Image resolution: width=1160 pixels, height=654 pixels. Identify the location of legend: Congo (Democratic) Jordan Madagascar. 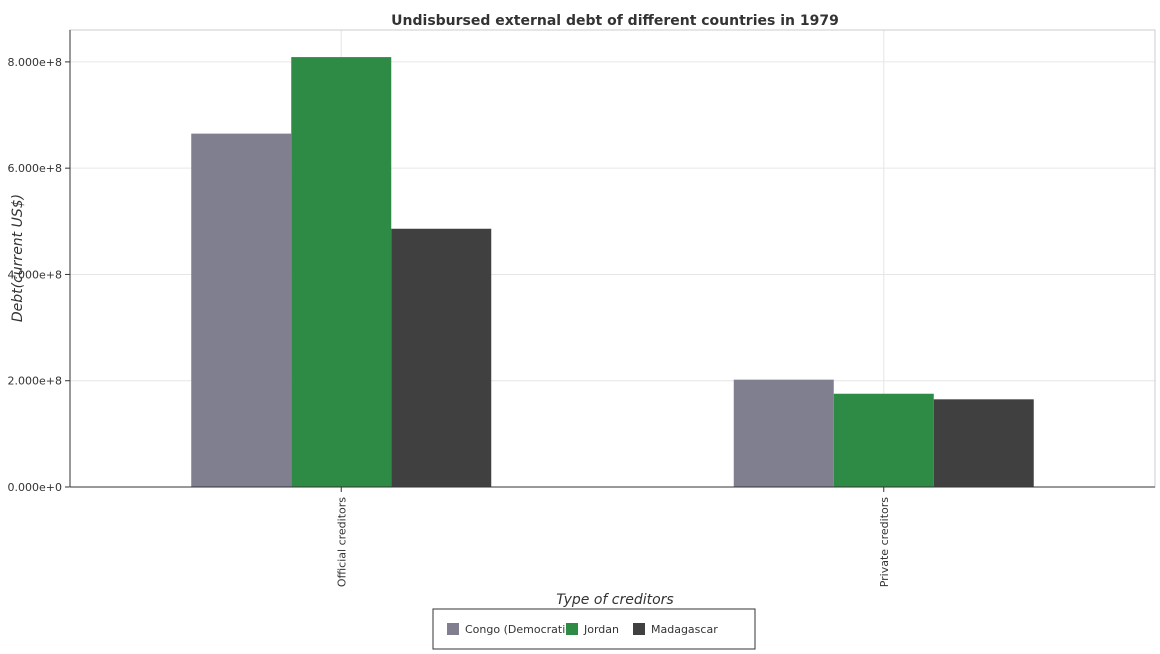
(594, 629).